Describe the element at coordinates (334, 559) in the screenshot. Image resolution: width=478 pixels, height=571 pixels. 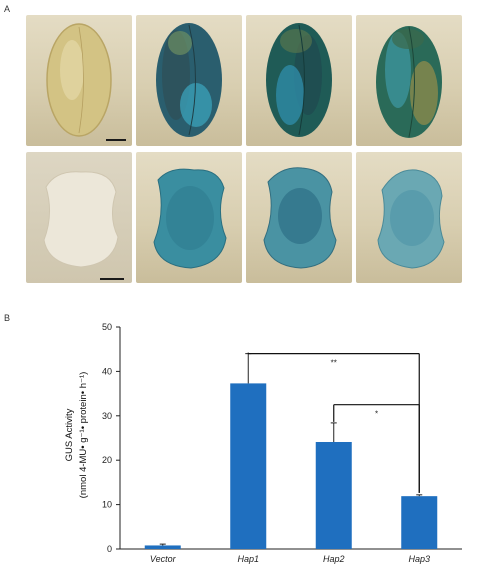
I see `x-tick-label-hap2: Hap2` at that location.